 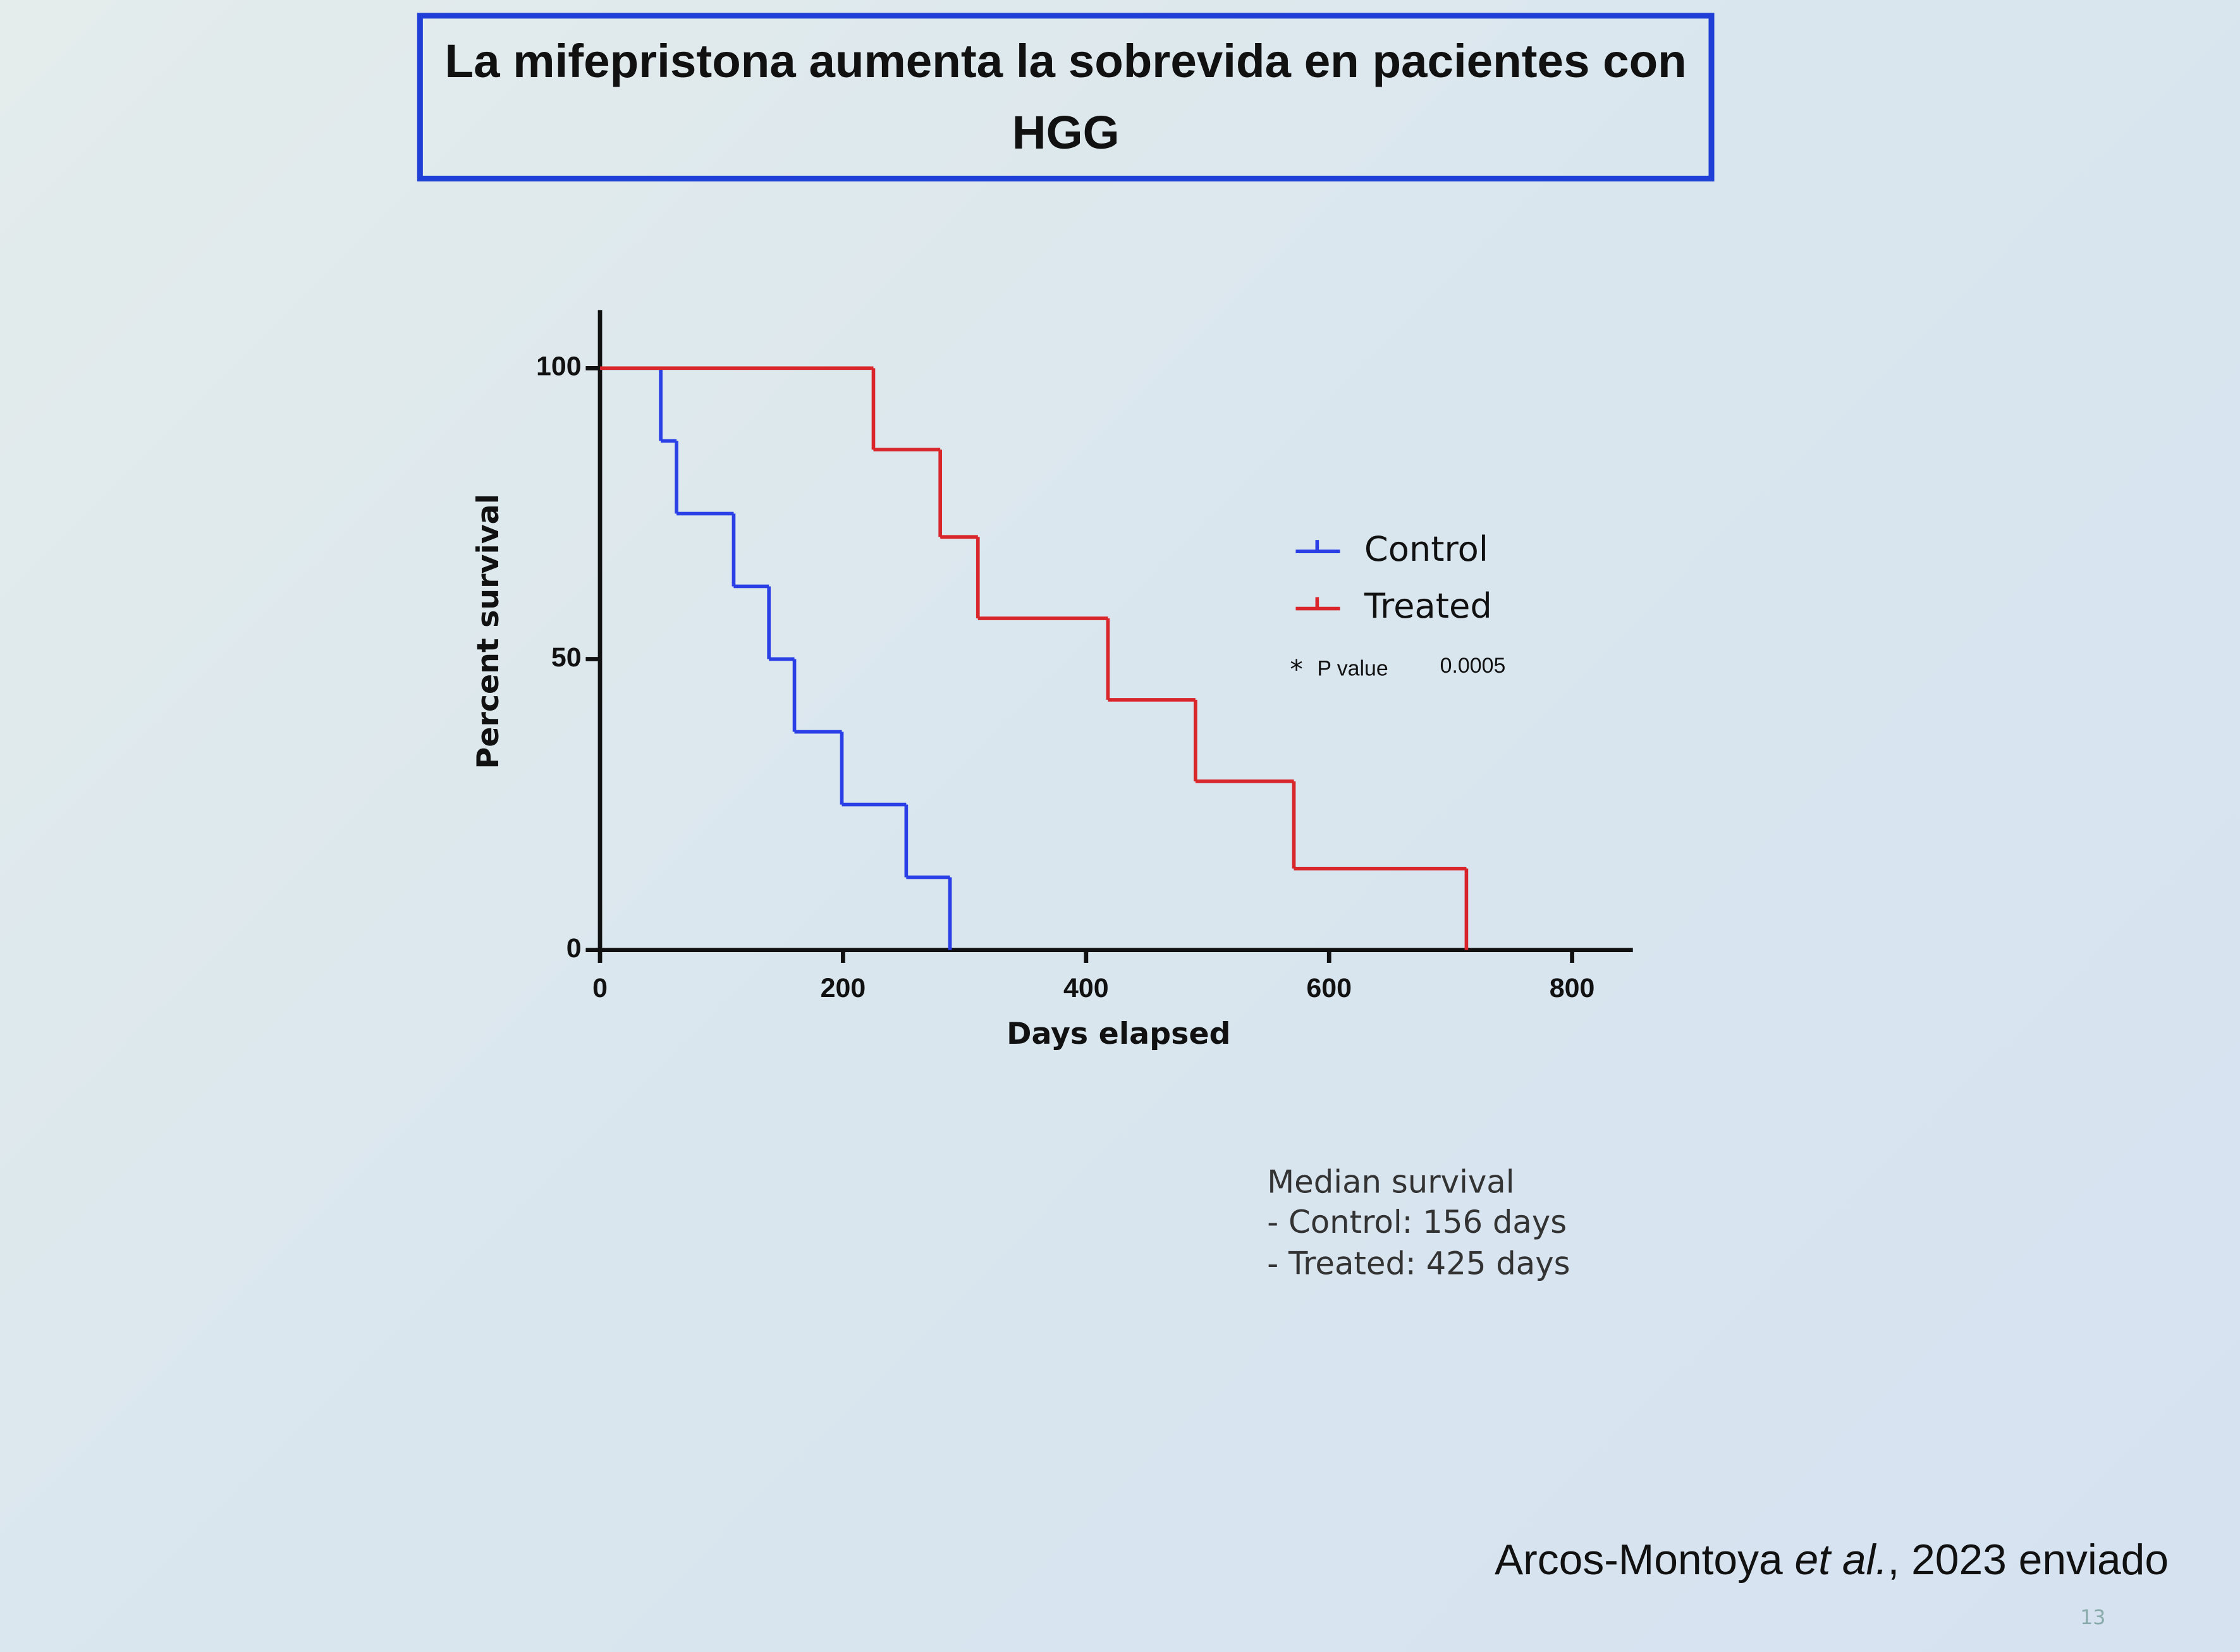 What do you see at coordinates (566, 657) in the screenshot?
I see `y-tick-label: 50` at bounding box center [566, 657].